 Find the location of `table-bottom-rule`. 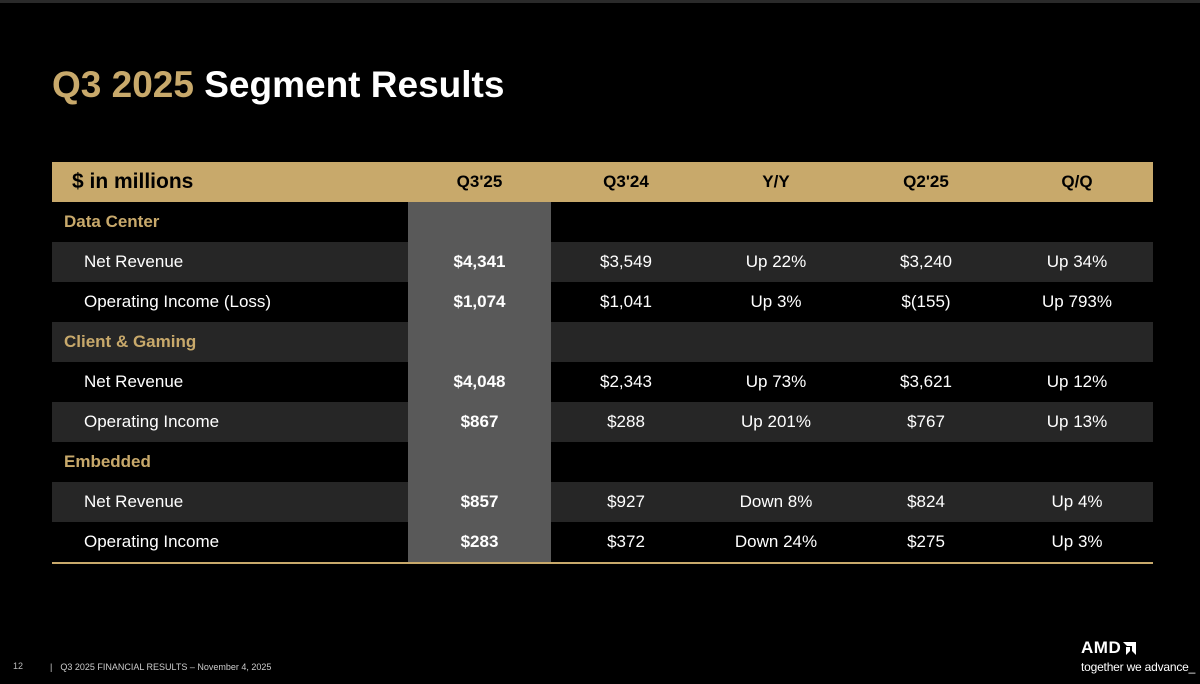

table-bottom-rule is located at coordinates (602, 563).